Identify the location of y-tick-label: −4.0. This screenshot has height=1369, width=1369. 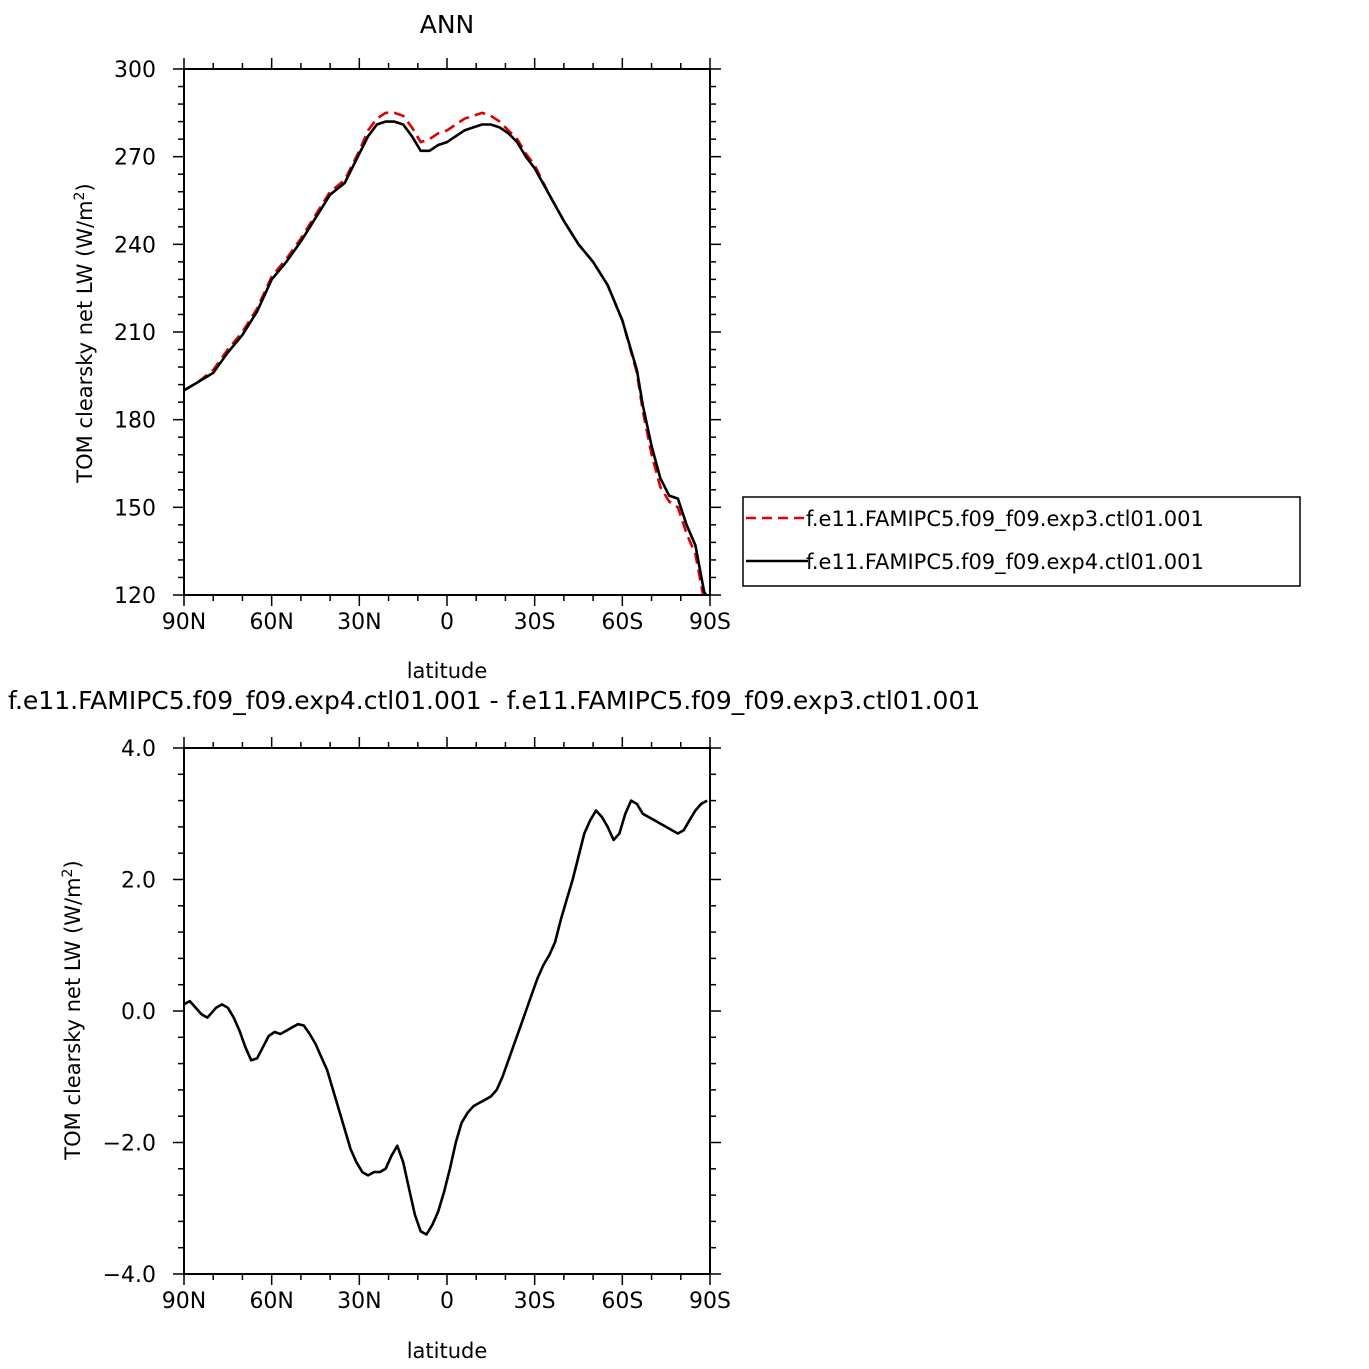
(129, 1275).